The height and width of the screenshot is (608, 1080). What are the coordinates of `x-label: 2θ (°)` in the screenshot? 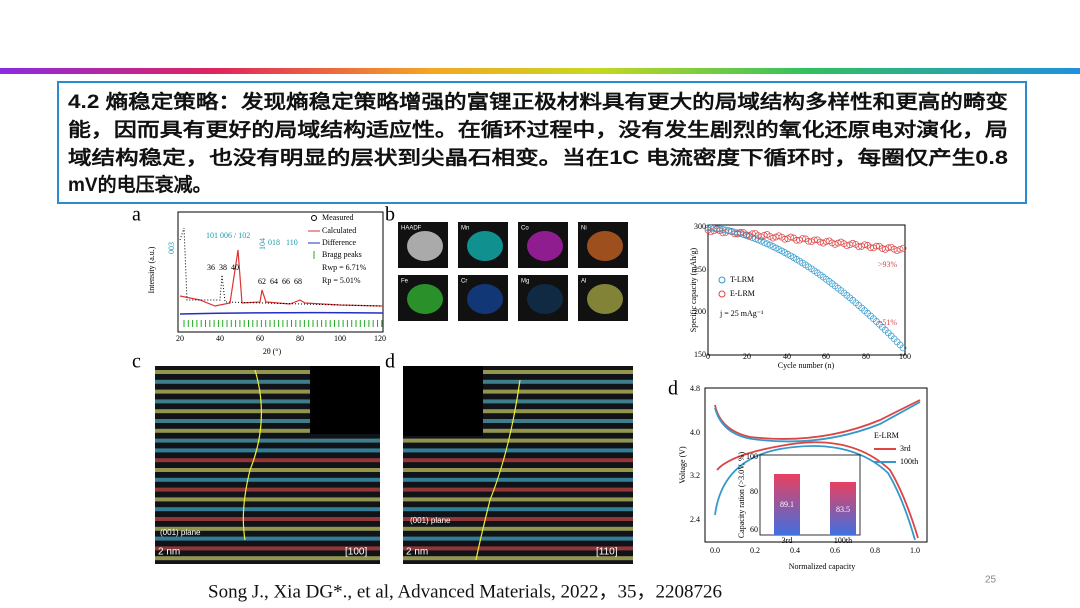 It's located at (272, 351).